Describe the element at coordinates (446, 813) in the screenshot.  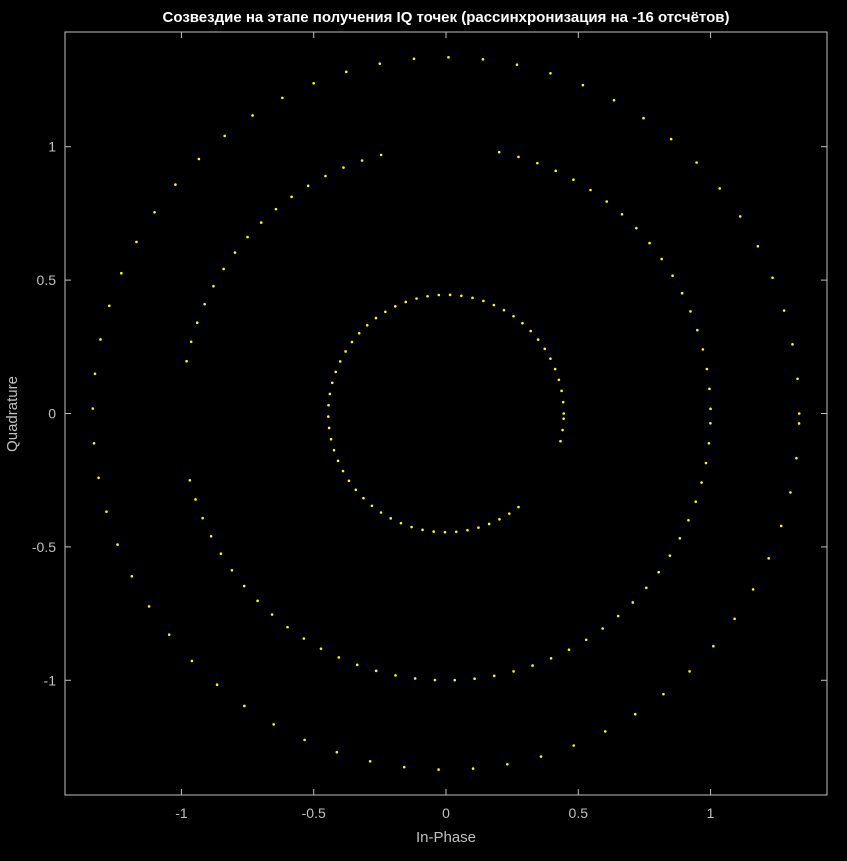
I see `x-tick-label: 0` at that location.